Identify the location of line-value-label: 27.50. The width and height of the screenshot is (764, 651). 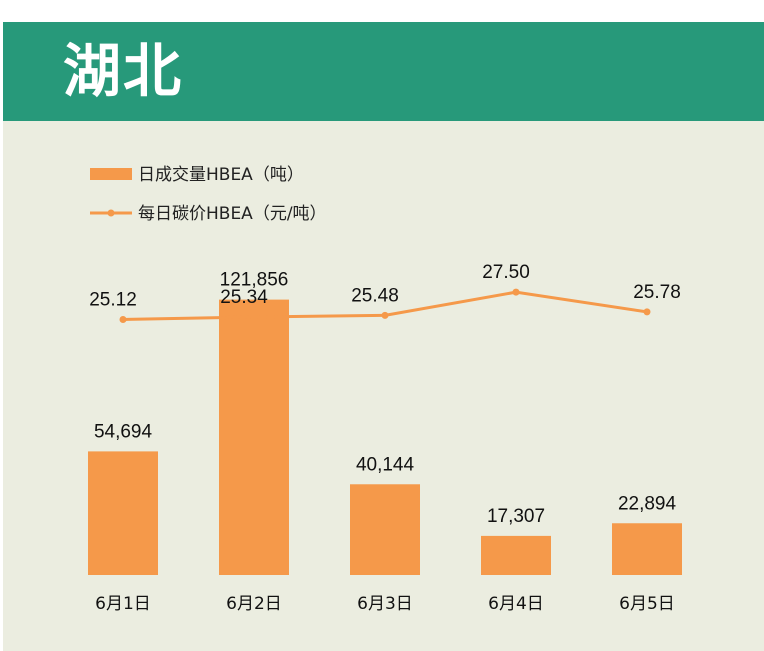
(506, 272).